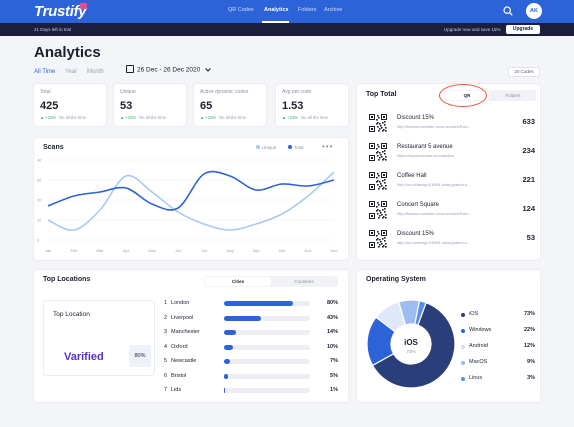 Image resolution: width=574 pixels, height=427 pixels. I want to click on x-tick-label: Jun, so click(178, 250).